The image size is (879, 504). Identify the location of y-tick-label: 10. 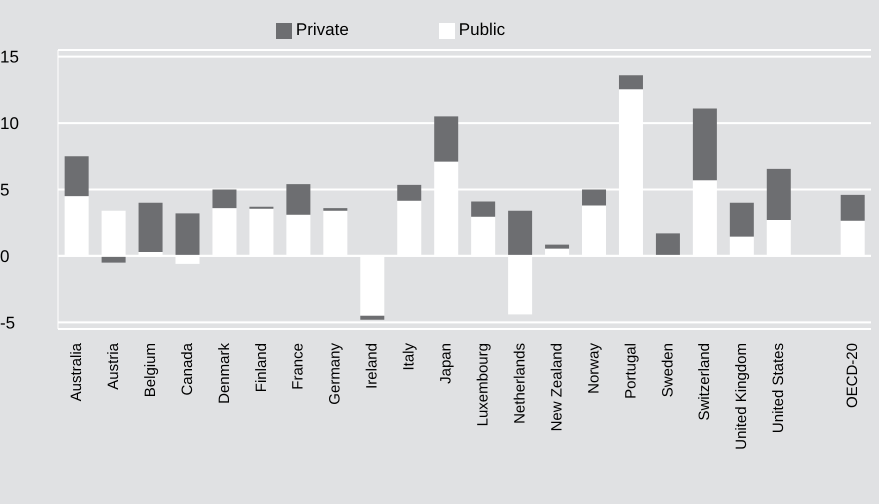
(9, 124).